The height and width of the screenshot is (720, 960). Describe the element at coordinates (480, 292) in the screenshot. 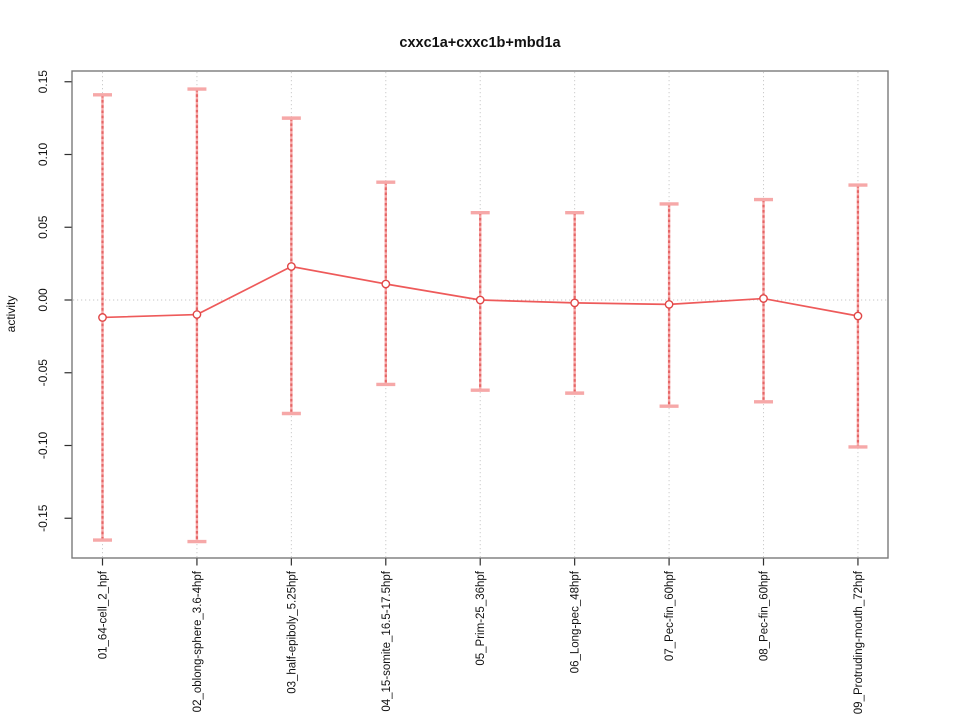

I see `data-points` at that location.